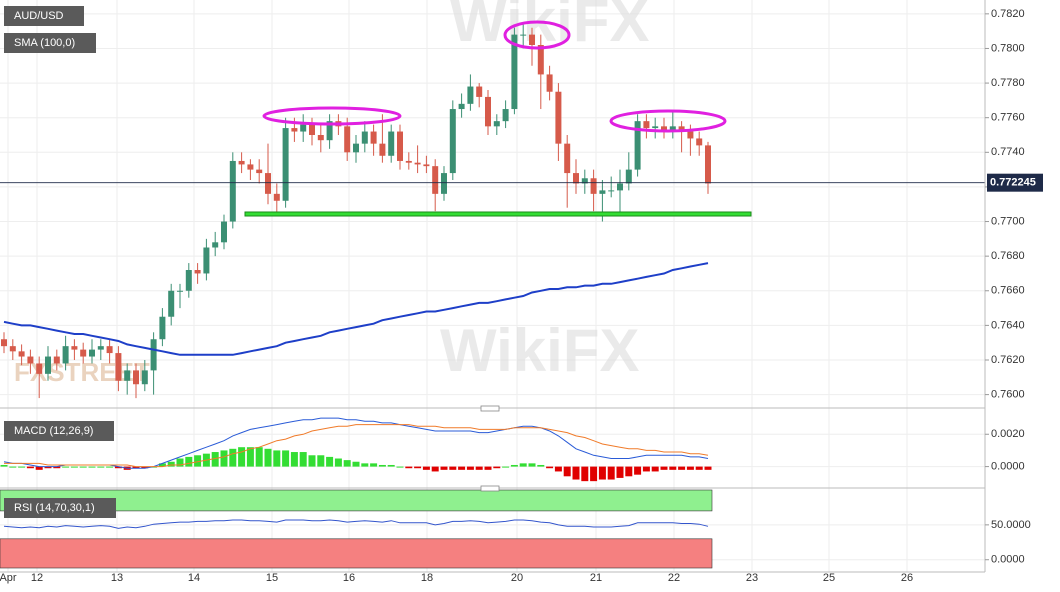 The width and height of the screenshot is (1060, 592). I want to click on last-price-label: 0.772245, so click(1013, 183).